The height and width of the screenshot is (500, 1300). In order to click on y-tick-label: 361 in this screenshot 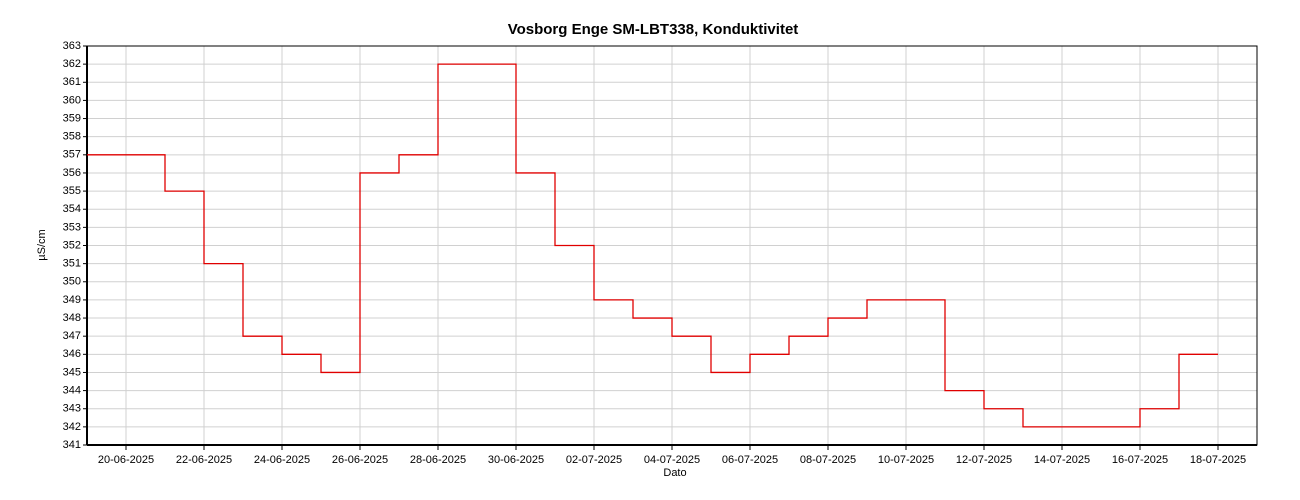, I will do `click(72, 82)`.